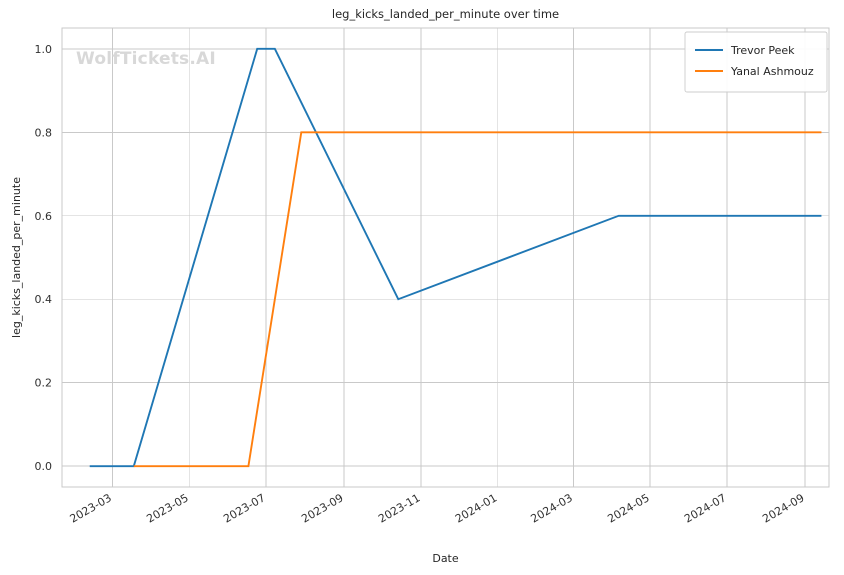  What do you see at coordinates (628, 508) in the screenshot?
I see `x-axis-tick-label: 2024-05` at bounding box center [628, 508].